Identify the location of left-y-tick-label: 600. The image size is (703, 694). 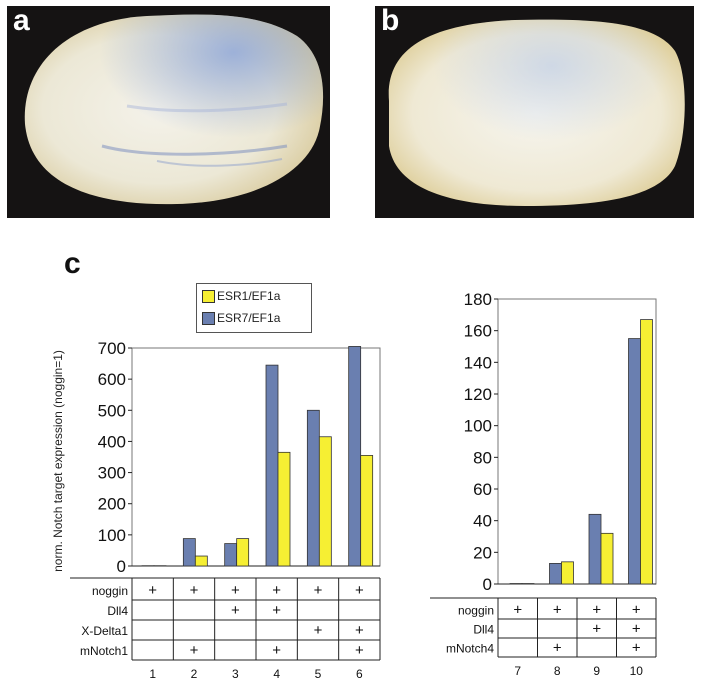
(112, 379).